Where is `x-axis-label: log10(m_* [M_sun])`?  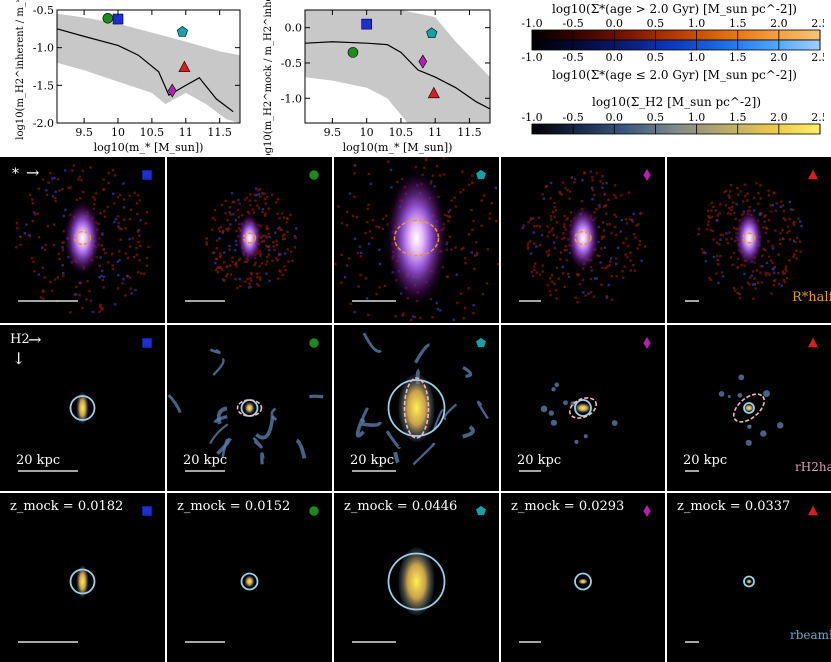 x-axis-label: log10(m_* [M_sun]) is located at coordinates (398, 147).